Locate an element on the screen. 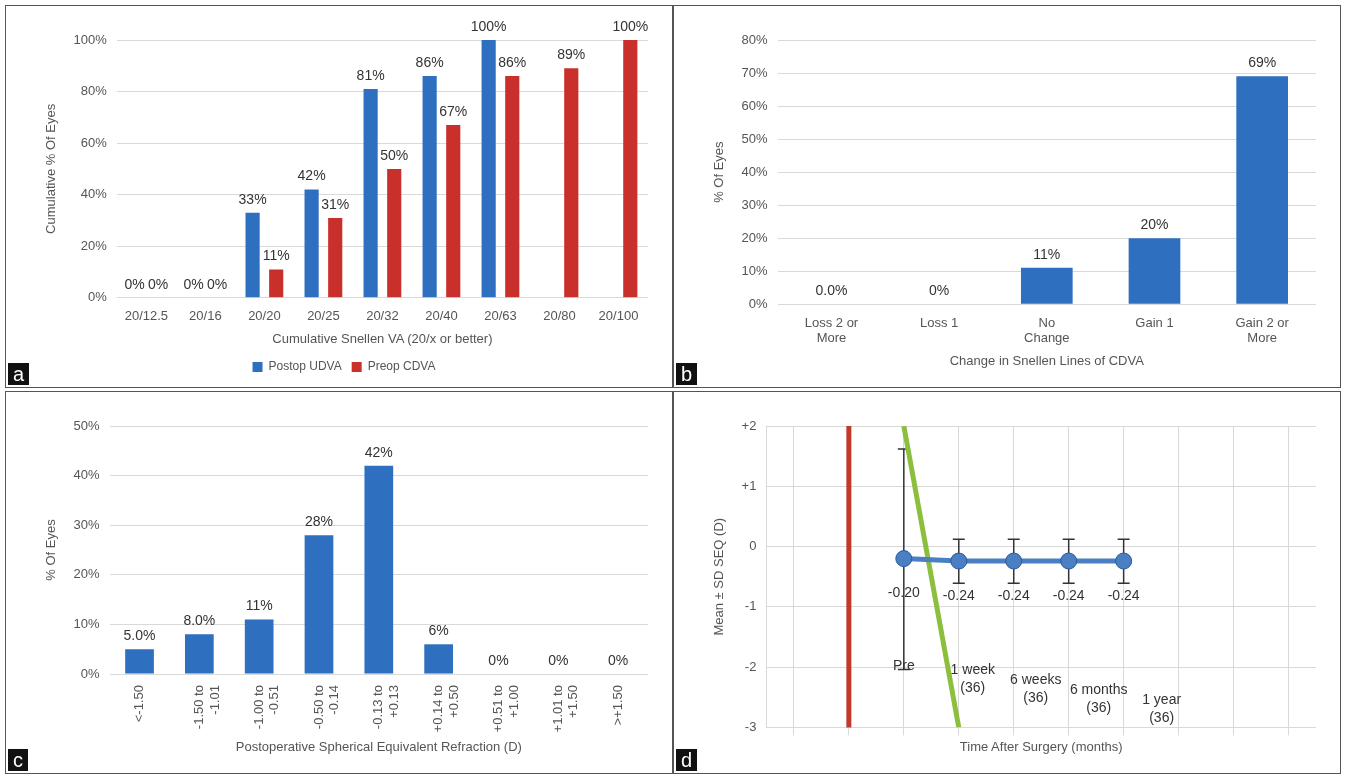  data-label: 69% is located at coordinates (1262, 62).